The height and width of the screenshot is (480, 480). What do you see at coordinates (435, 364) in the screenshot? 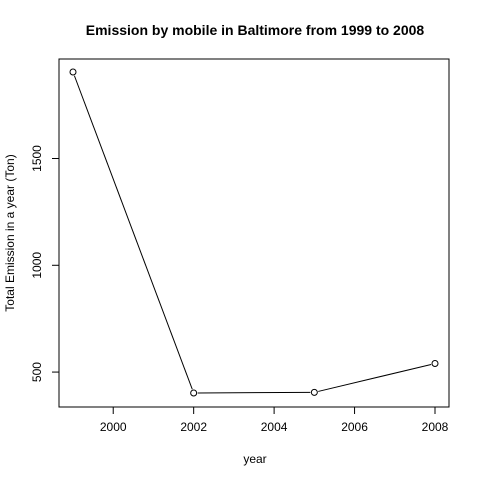
I see `data-point-2008` at bounding box center [435, 364].